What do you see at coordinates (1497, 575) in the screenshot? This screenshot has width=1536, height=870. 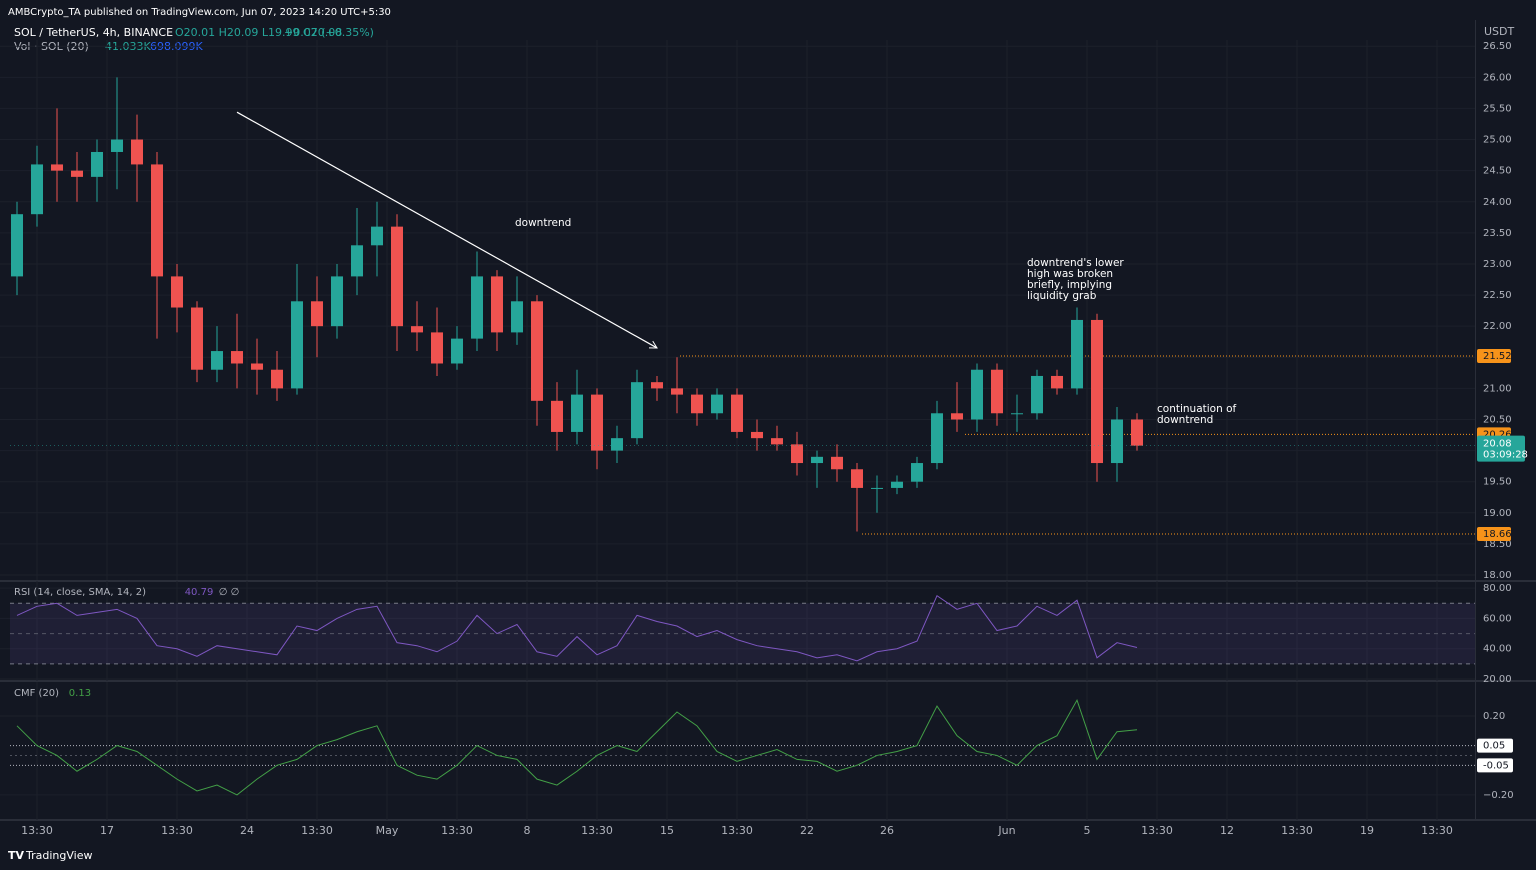 I see `y-tick-label: 18.00` at bounding box center [1497, 575].